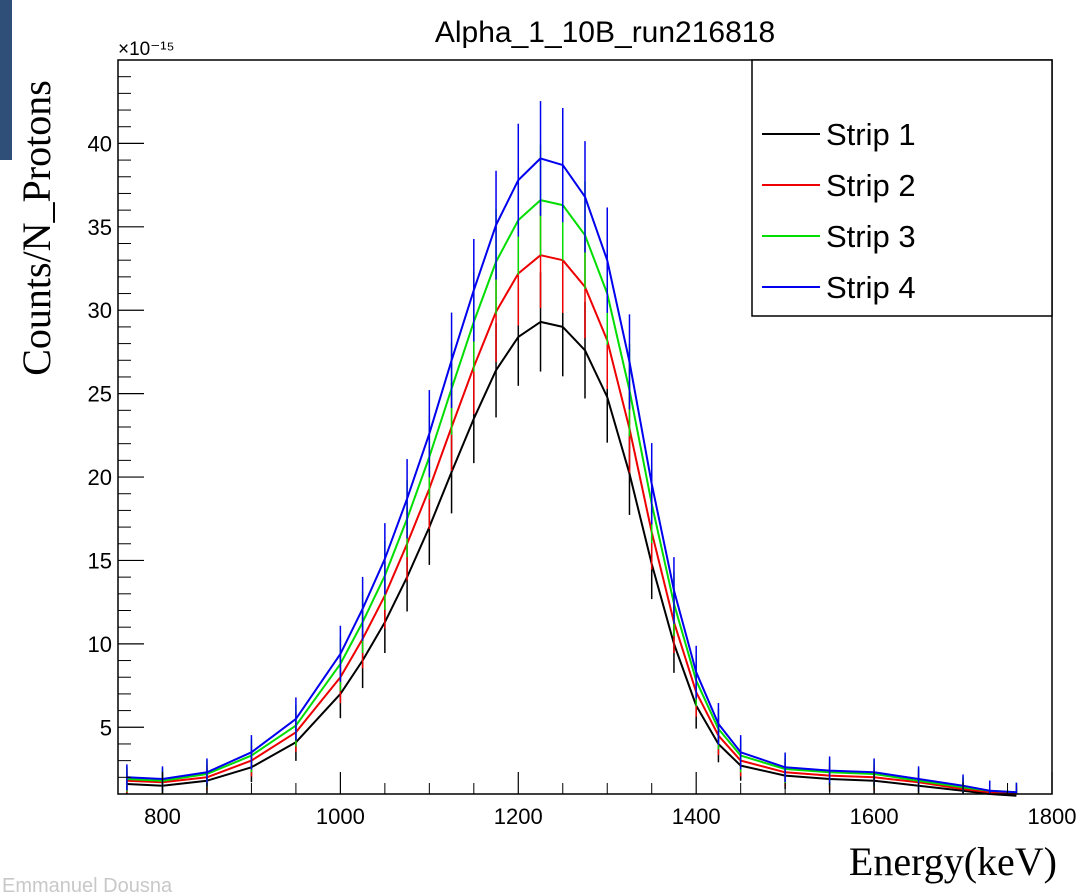 This screenshot has height=892, width=1084. Describe the element at coordinates (871, 185) in the screenshot. I see `legend-label-strip-2: Strip 2` at that location.